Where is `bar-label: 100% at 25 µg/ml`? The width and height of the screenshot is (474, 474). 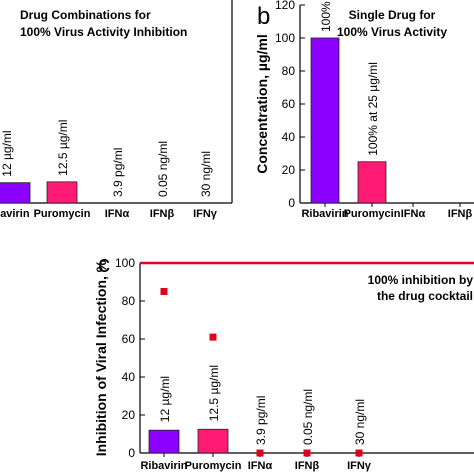
bar-label: 100% at 25 µg/ml is located at coordinates (373, 109).